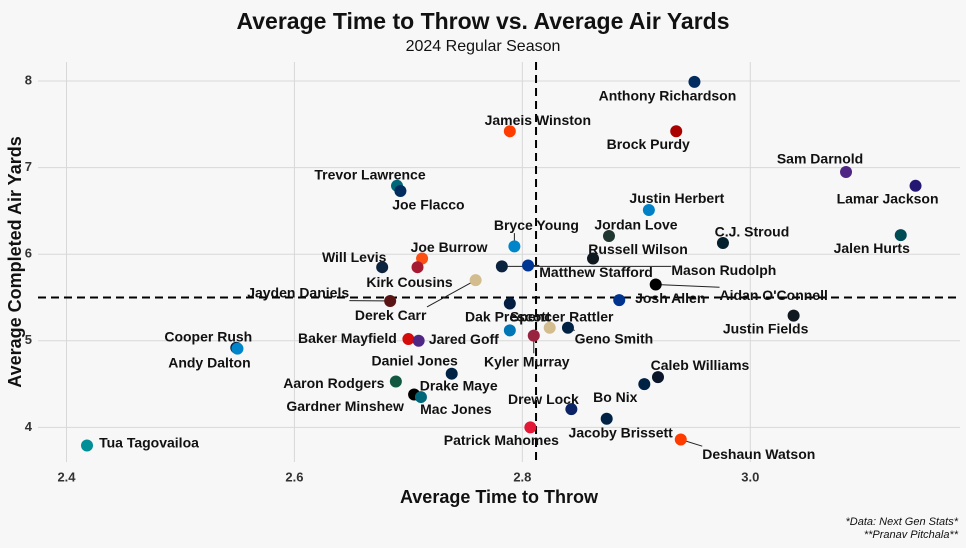 The width and height of the screenshot is (966, 548). What do you see at coordinates (635, 225) in the screenshot?
I see `point-label: Jordan Love` at bounding box center [635, 225].